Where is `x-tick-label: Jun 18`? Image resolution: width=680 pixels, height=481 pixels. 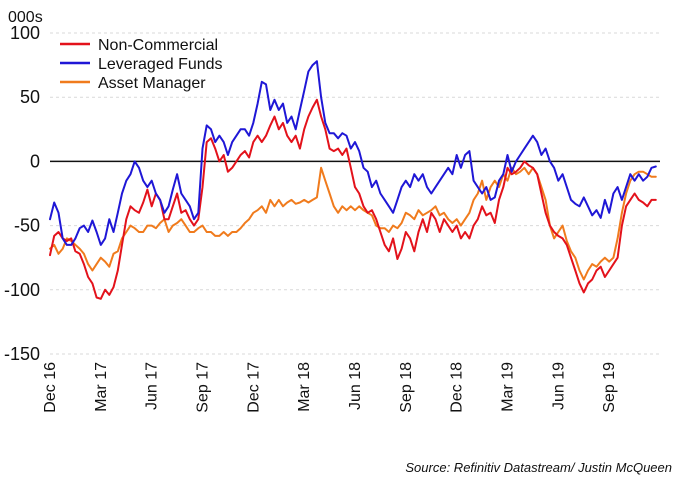 x-tick-label: Jun 18 is located at coordinates (355, 386).